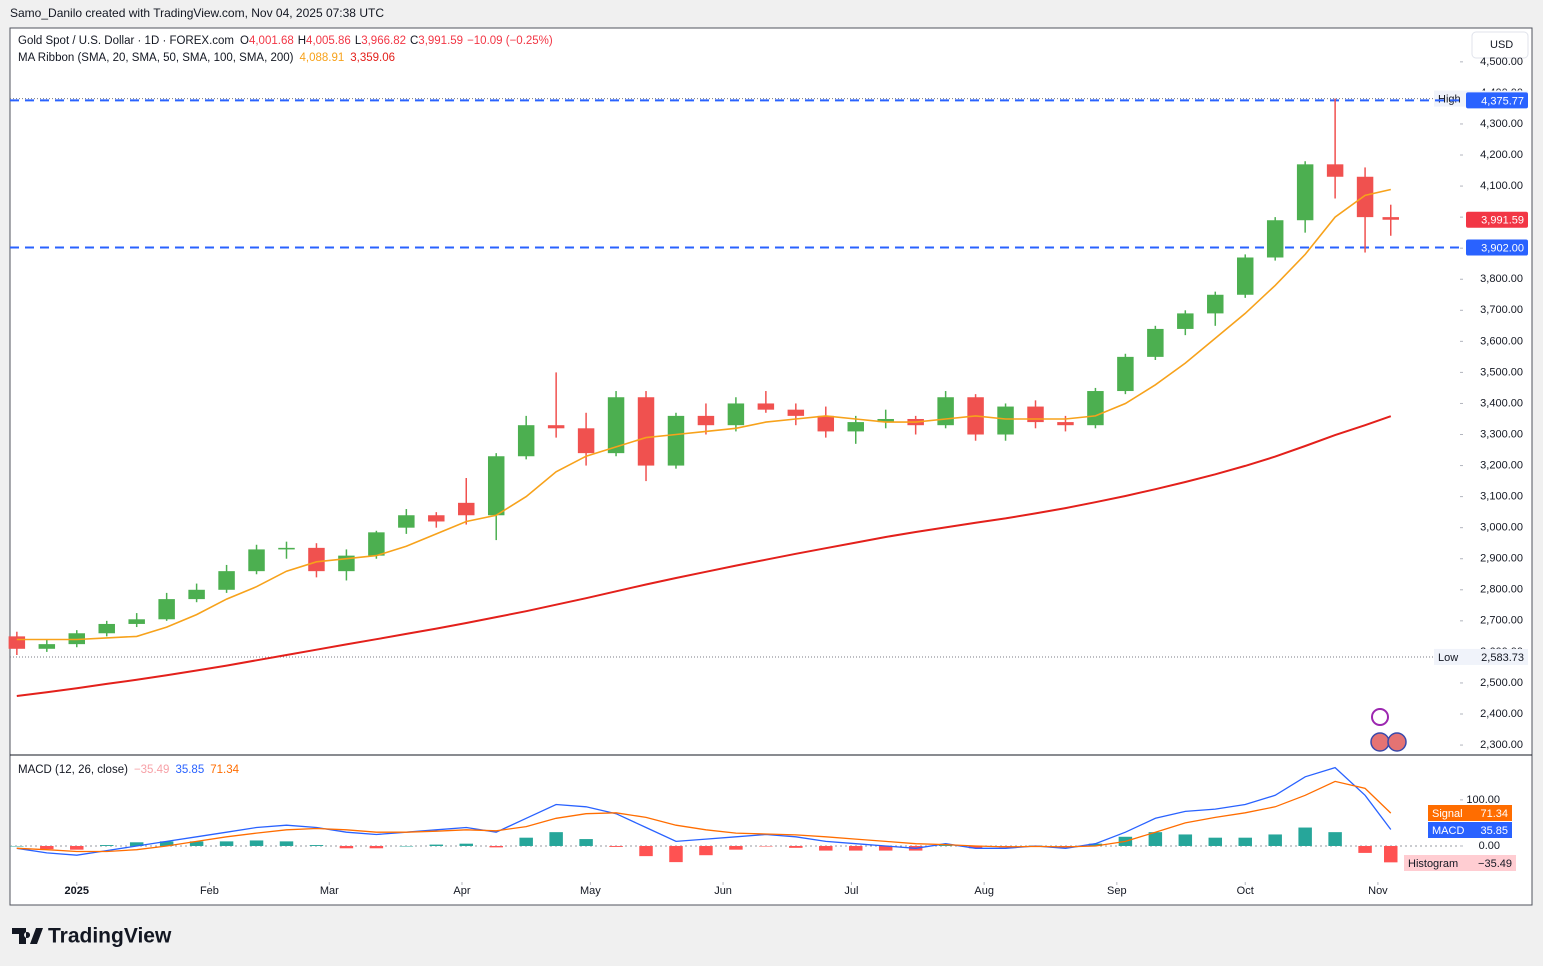 Image resolution: width=1543 pixels, height=971 pixels. I want to click on y-tick-label: 3,500.00, so click(1501, 372).